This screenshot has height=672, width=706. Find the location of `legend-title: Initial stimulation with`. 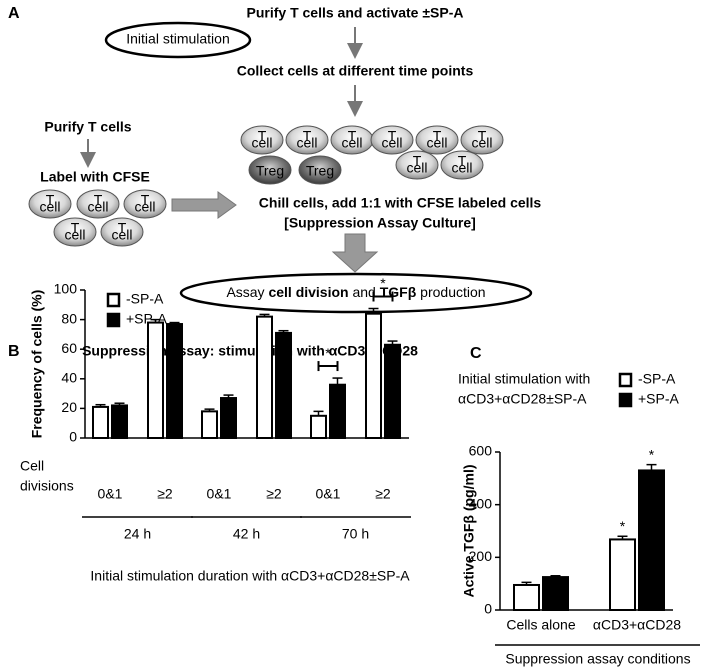

legend-title: Initial stimulation with is located at coordinates (524, 379).